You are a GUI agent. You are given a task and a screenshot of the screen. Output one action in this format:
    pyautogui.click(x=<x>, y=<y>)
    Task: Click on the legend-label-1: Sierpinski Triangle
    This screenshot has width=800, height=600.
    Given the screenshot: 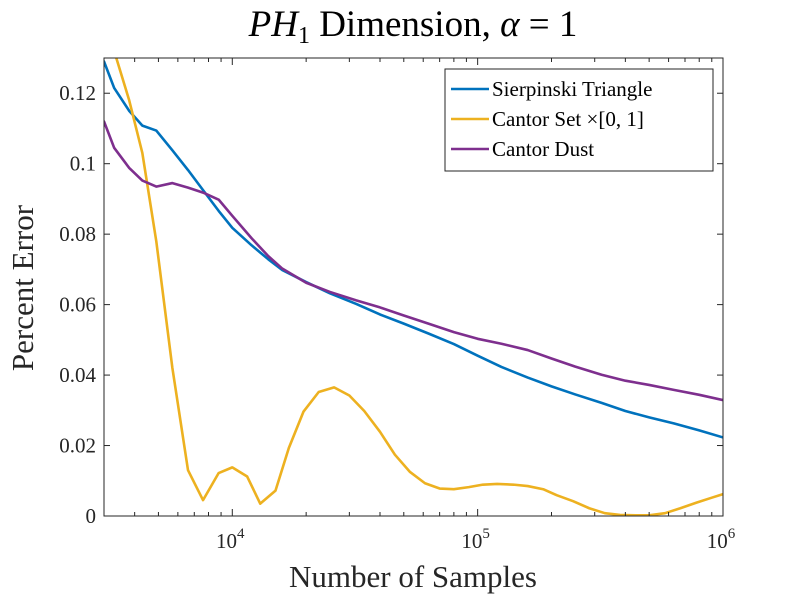 What is the action you would take?
    pyautogui.click(x=572, y=89)
    